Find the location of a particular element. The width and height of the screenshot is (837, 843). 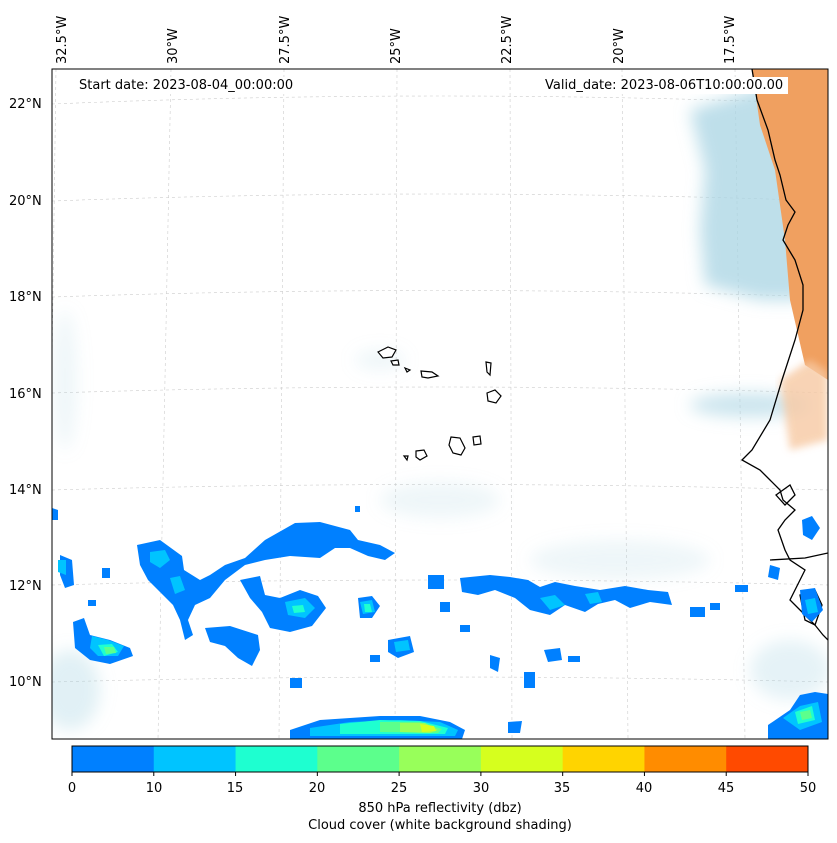

colorbar-tick-40: 40 is located at coordinates (644, 788).